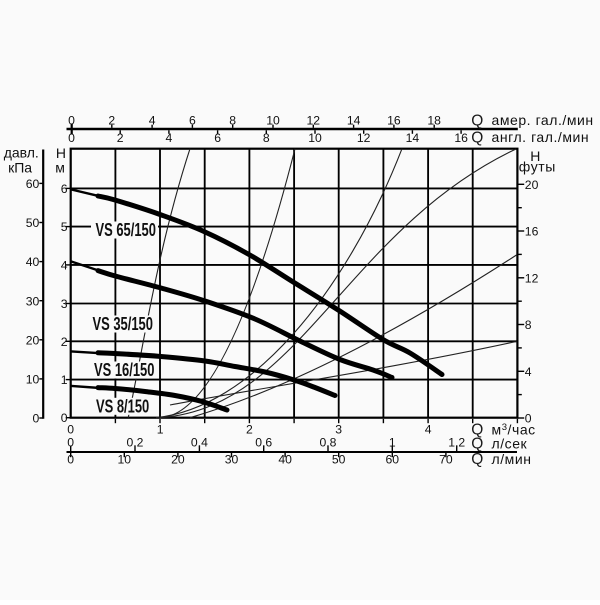  What do you see at coordinates (60, 167) in the screenshot?
I see `svg-text: м` at bounding box center [60, 167].